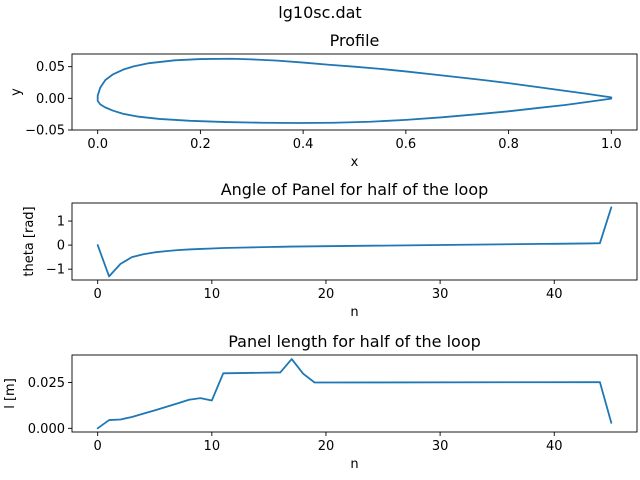 This screenshot has height=480, width=640. Describe the element at coordinates (55, 270) in the screenshot. I see `y-tick-label-theta: −1` at that location.